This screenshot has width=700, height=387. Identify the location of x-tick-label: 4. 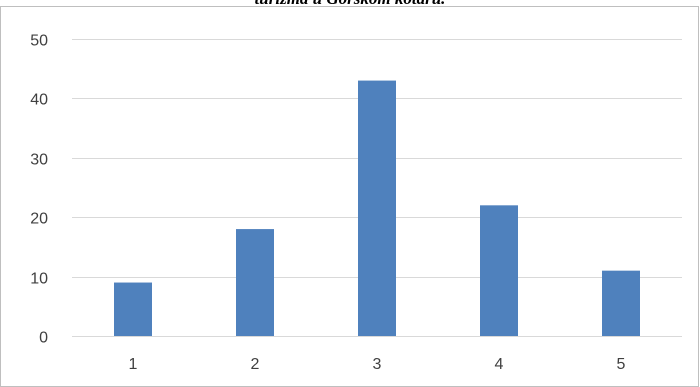
(499, 364).